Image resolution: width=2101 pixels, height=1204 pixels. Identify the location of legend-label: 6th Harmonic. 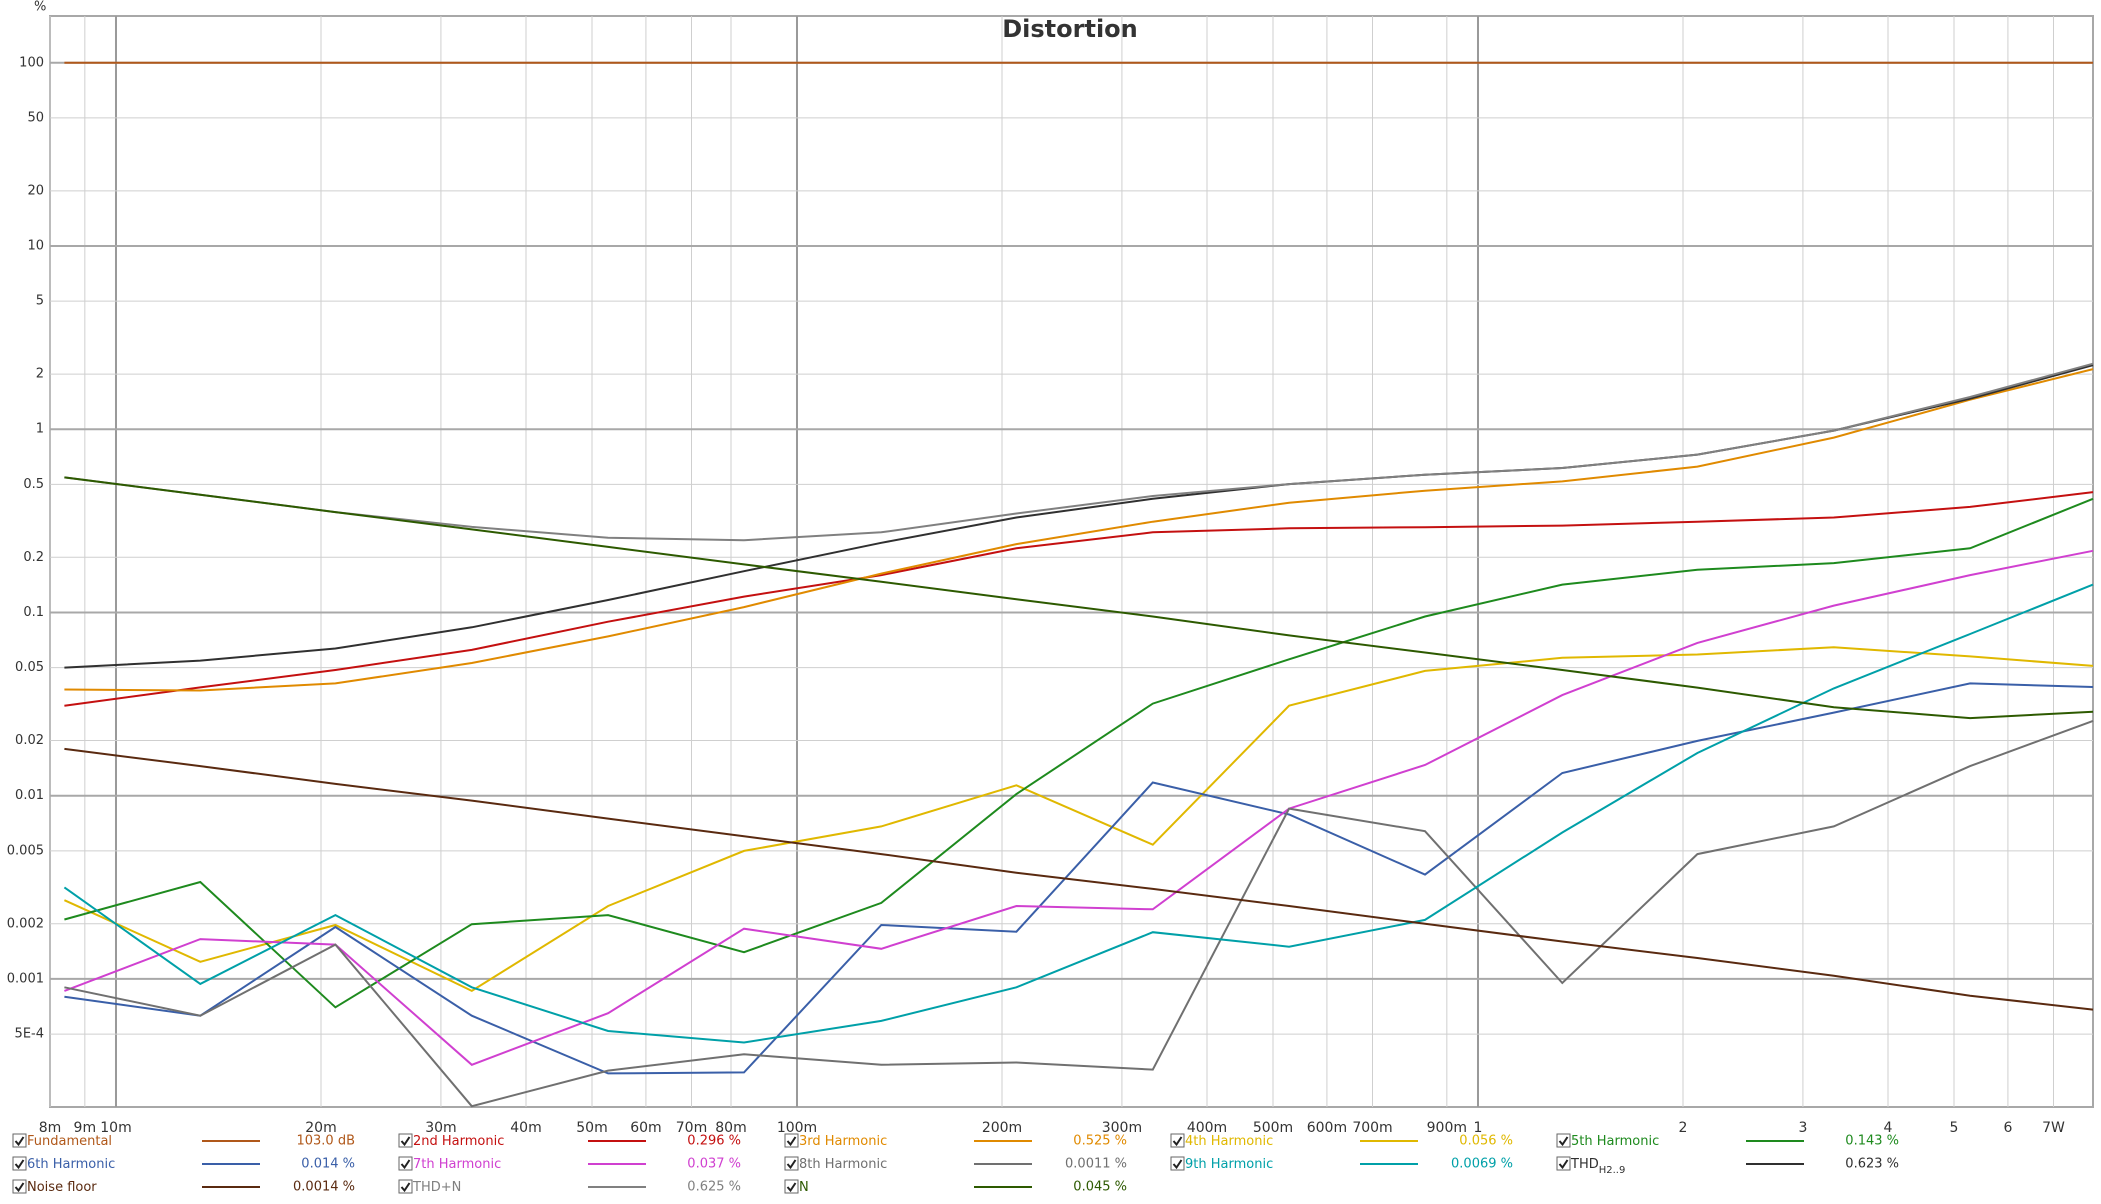
(71, 1164).